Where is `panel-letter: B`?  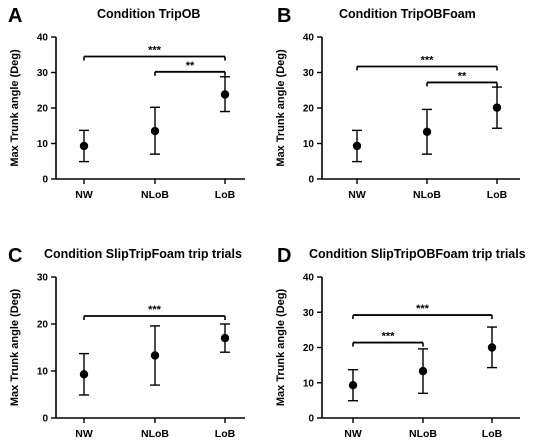 panel-letter: B is located at coordinates (284, 16).